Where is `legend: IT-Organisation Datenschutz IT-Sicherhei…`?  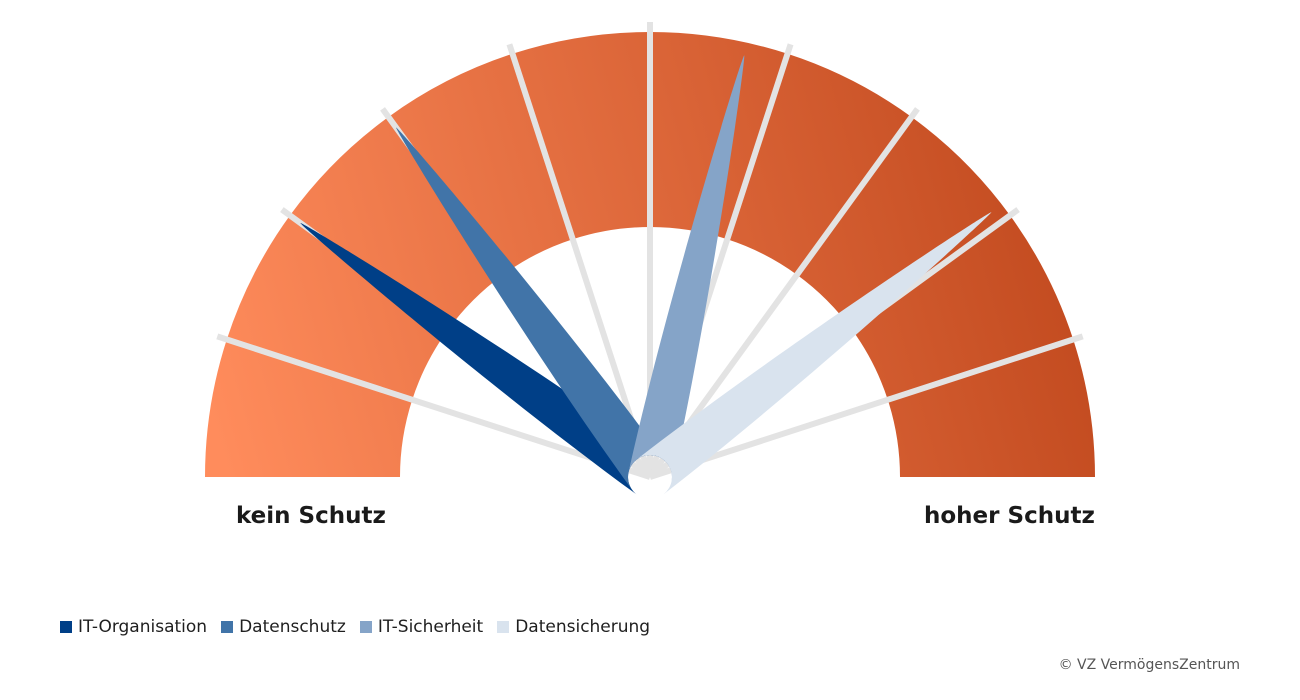
legend: IT-Organisation Datenschutz IT-Sicherhei… is located at coordinates (362, 627).